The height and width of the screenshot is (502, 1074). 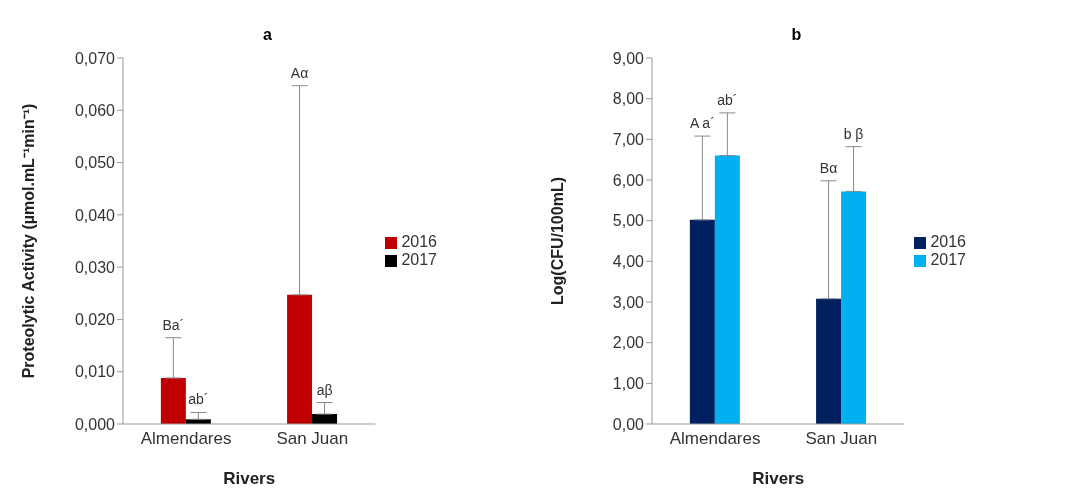 What do you see at coordinates (557, 241) in the screenshot?
I see `y-axis-title: Log(CFU/100mL)` at bounding box center [557, 241].